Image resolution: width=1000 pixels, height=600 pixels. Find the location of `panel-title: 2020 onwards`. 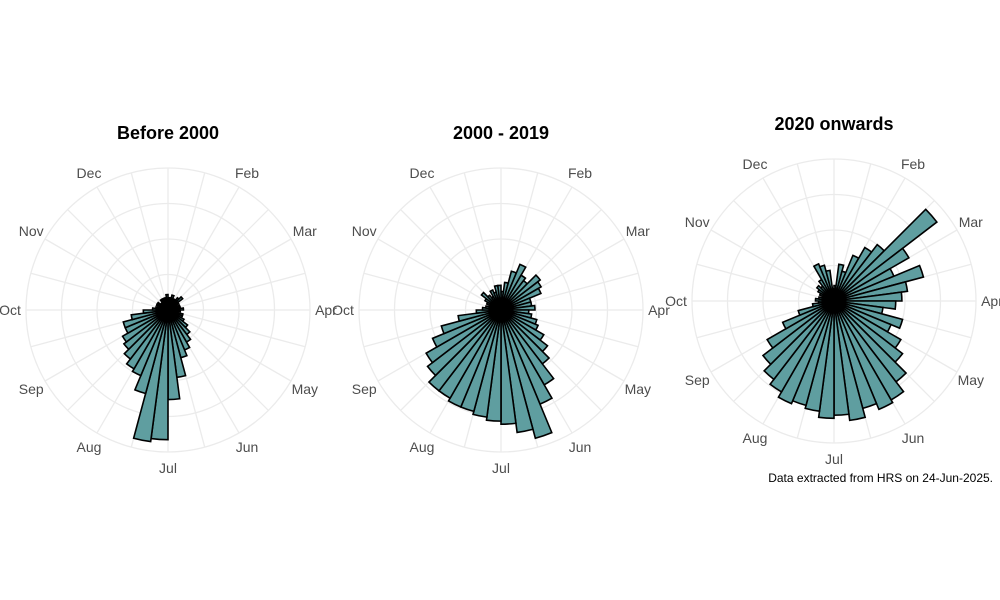

panel-title: 2020 onwards is located at coordinates (833, 124).